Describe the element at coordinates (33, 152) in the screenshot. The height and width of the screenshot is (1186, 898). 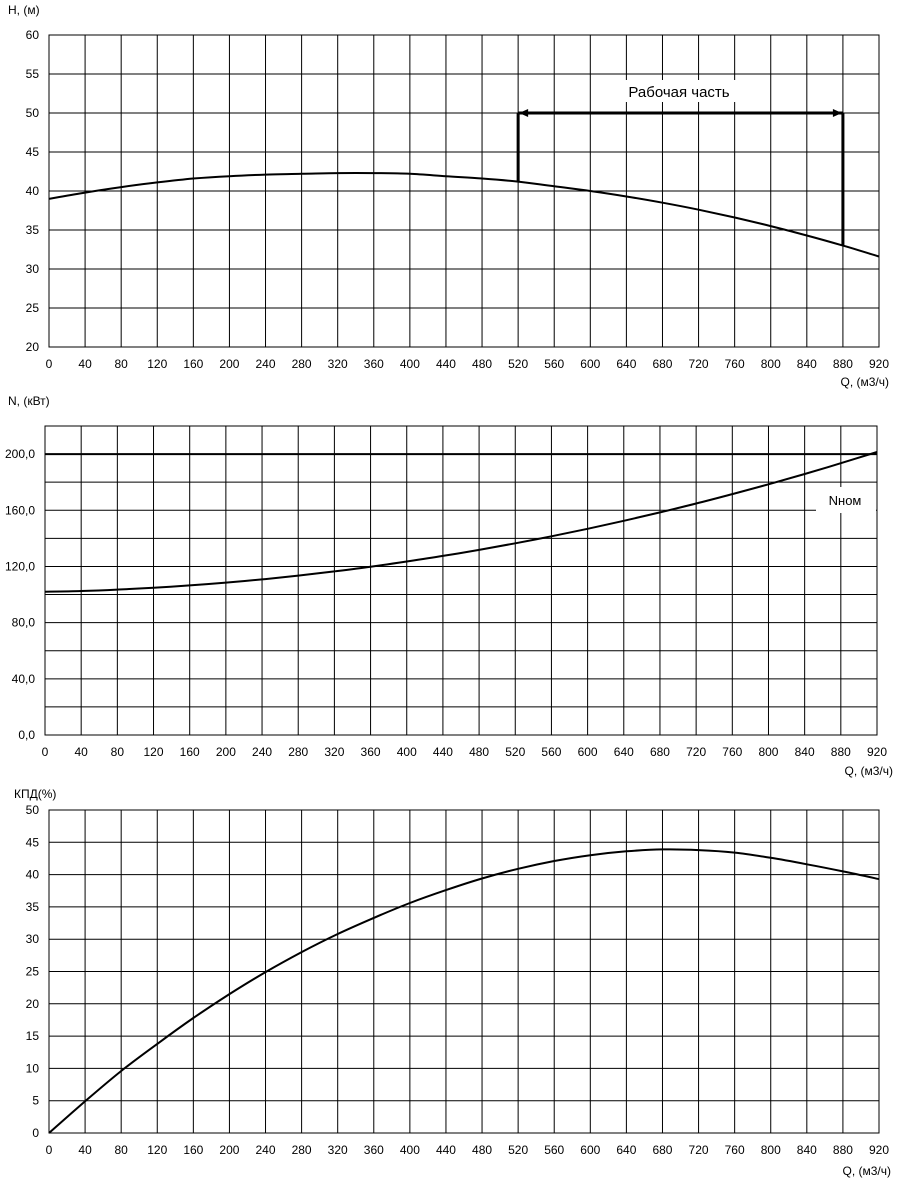
I see `y-tick-label: 45` at that location.